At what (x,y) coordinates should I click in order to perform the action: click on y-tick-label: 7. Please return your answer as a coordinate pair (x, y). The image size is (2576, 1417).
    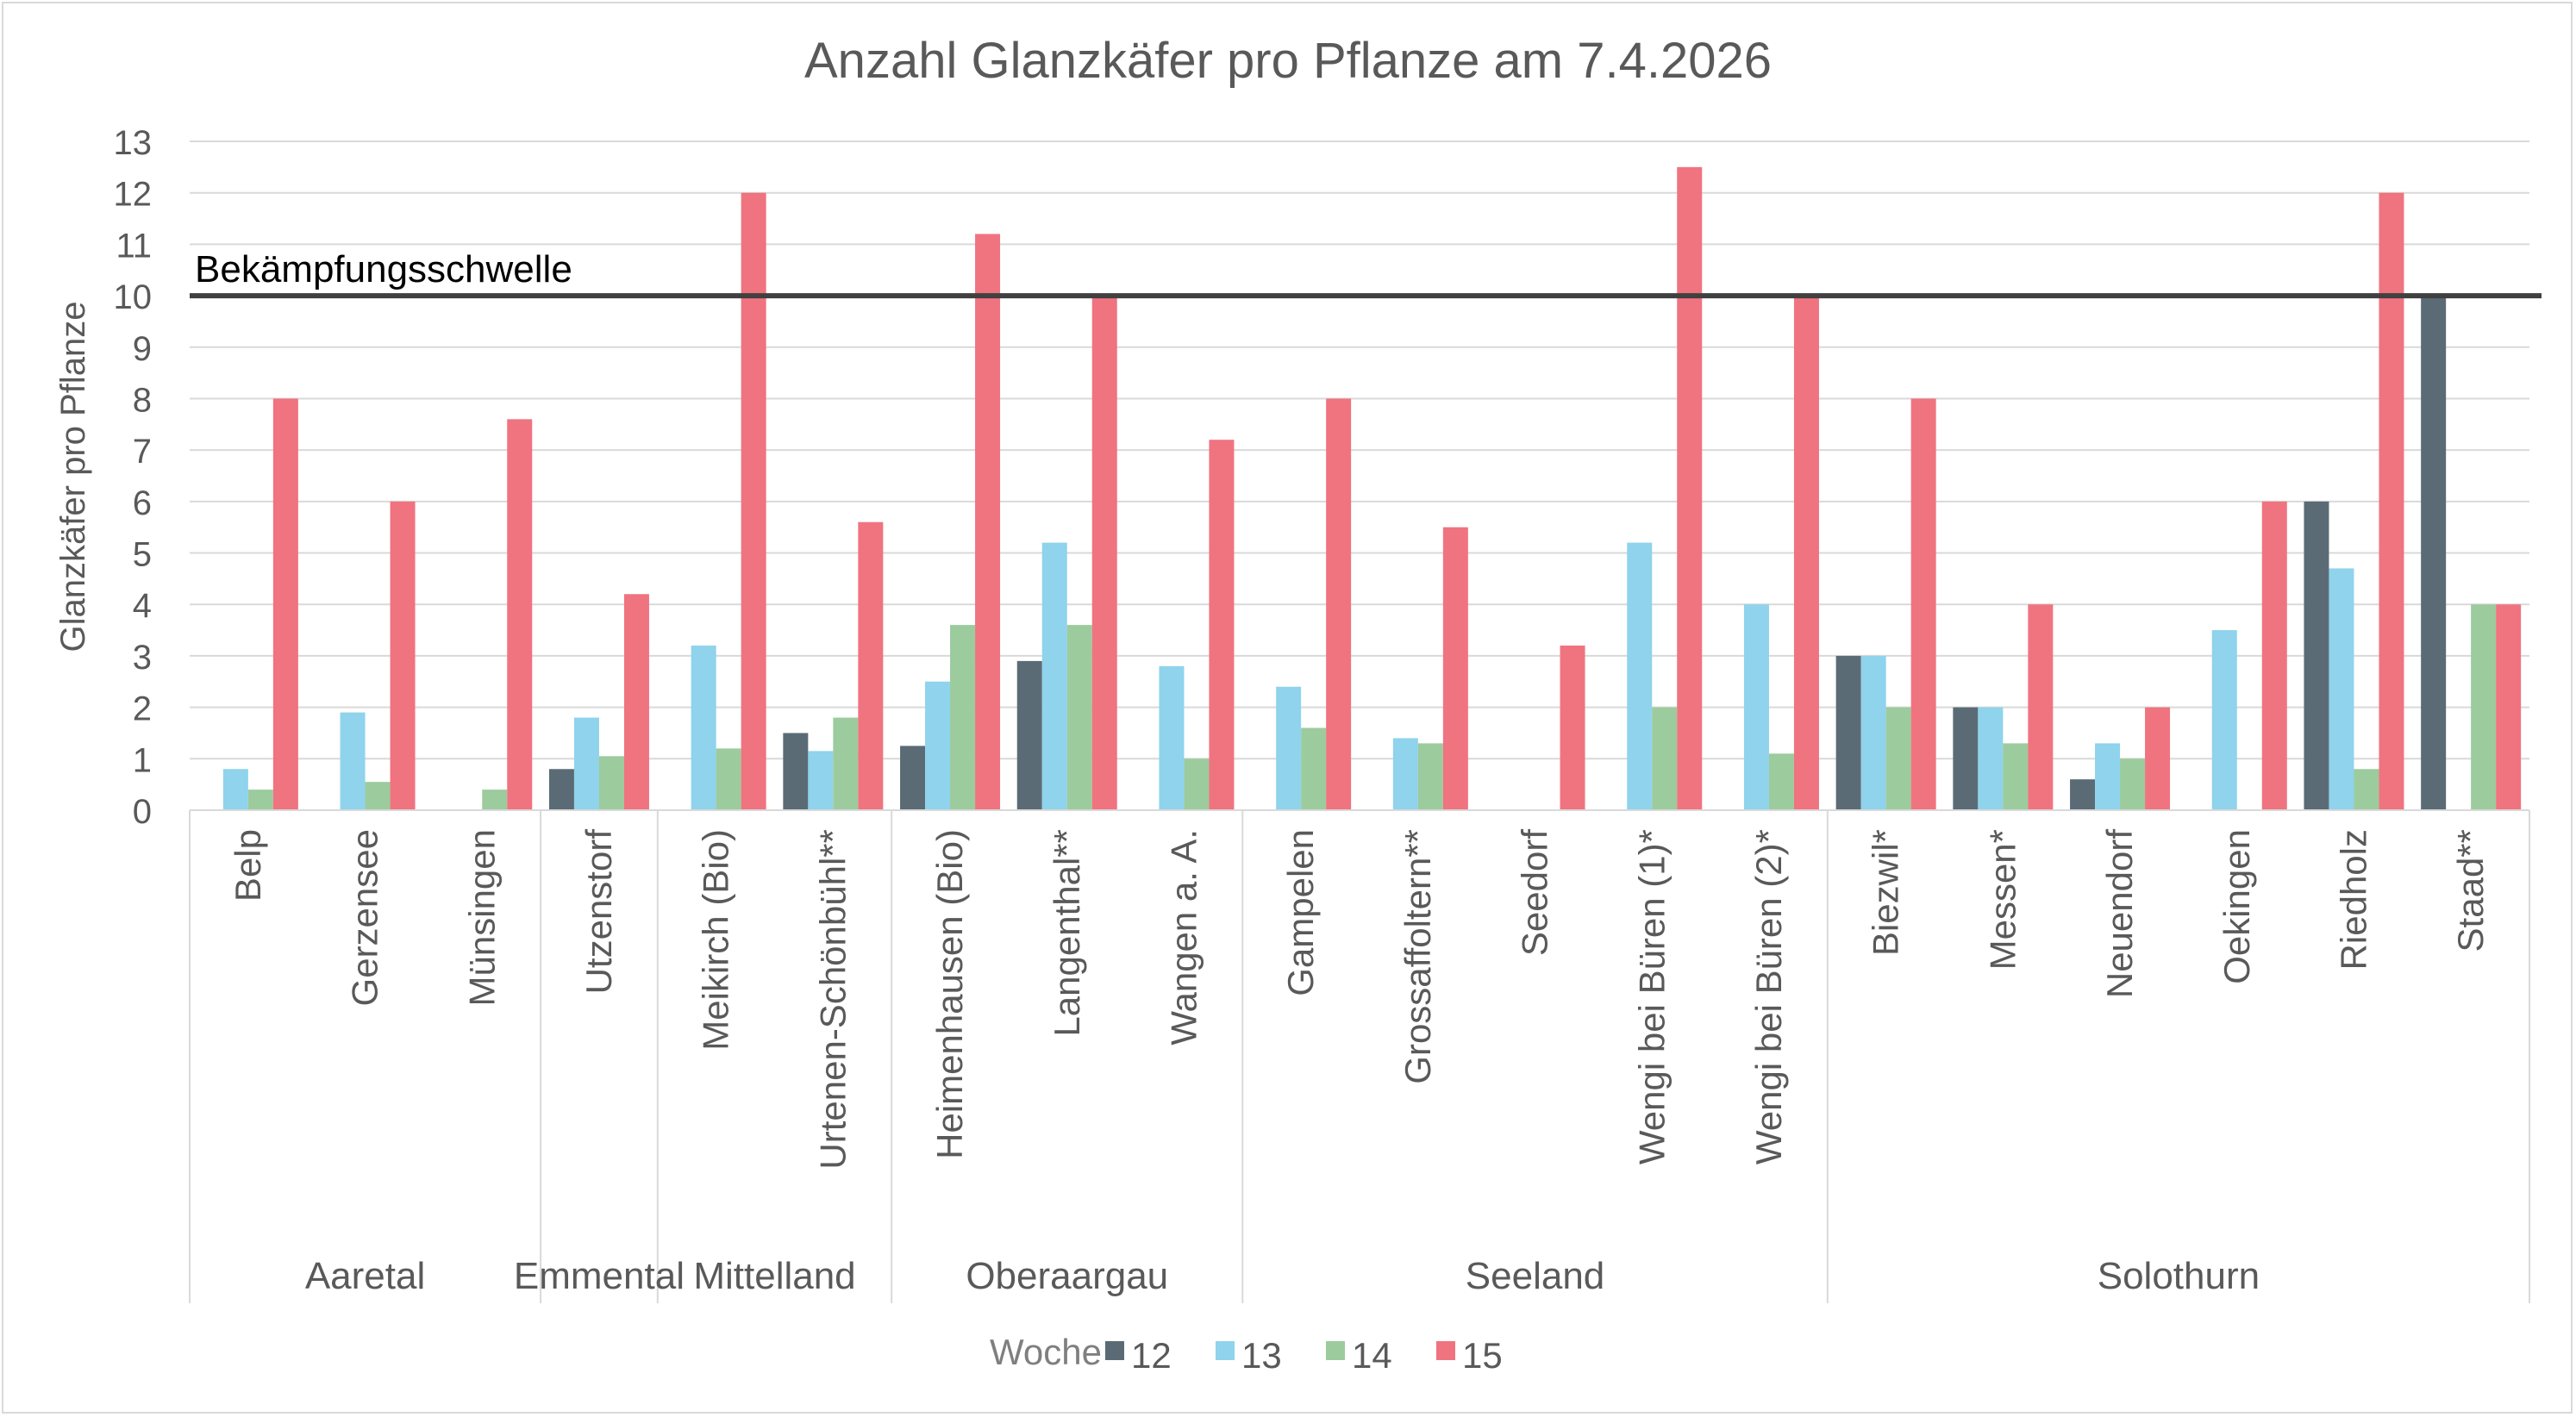
    Looking at the image, I should click on (142, 452).